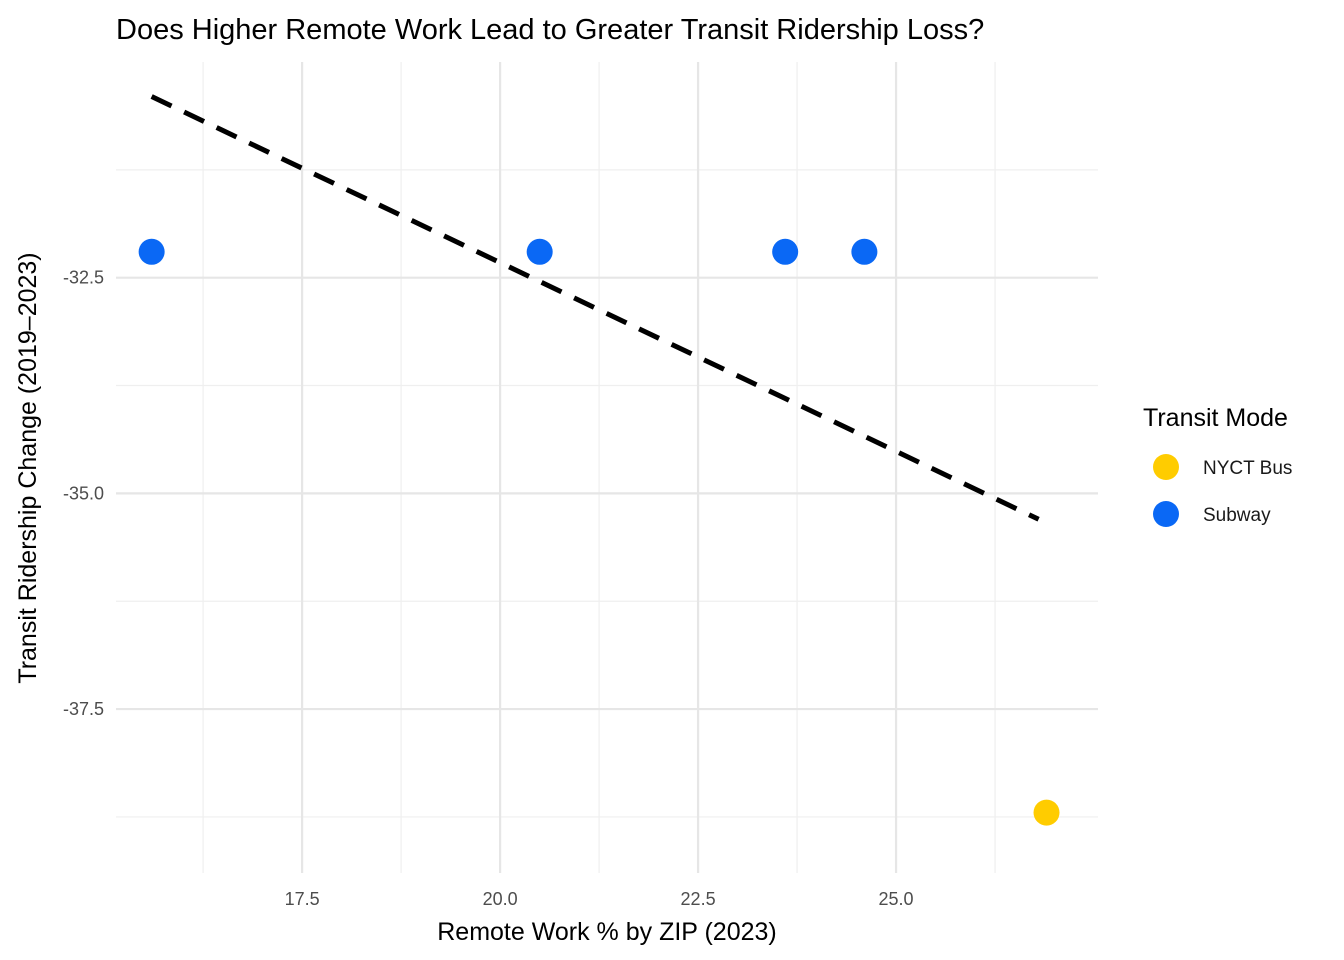 The image size is (1344, 960). I want to click on x-tick-label: 22.5, so click(698, 899).